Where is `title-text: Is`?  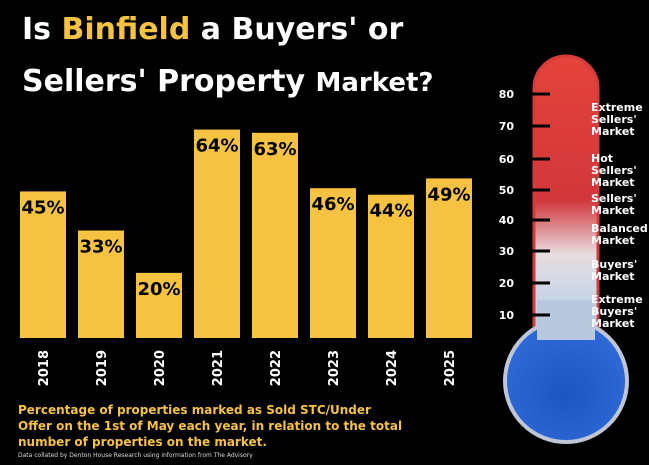 title-text: Is is located at coordinates (42, 29).